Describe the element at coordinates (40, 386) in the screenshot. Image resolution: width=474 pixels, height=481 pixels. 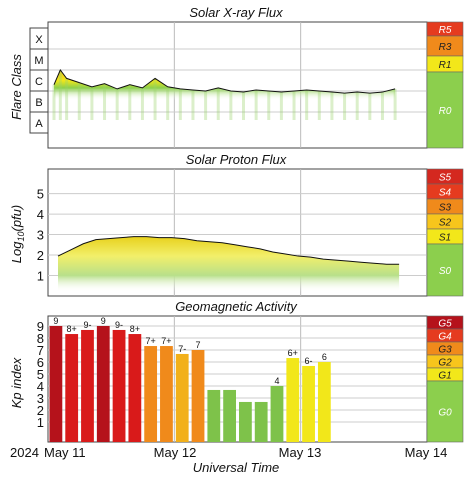
I see `kp-tick-label: 4` at that location.